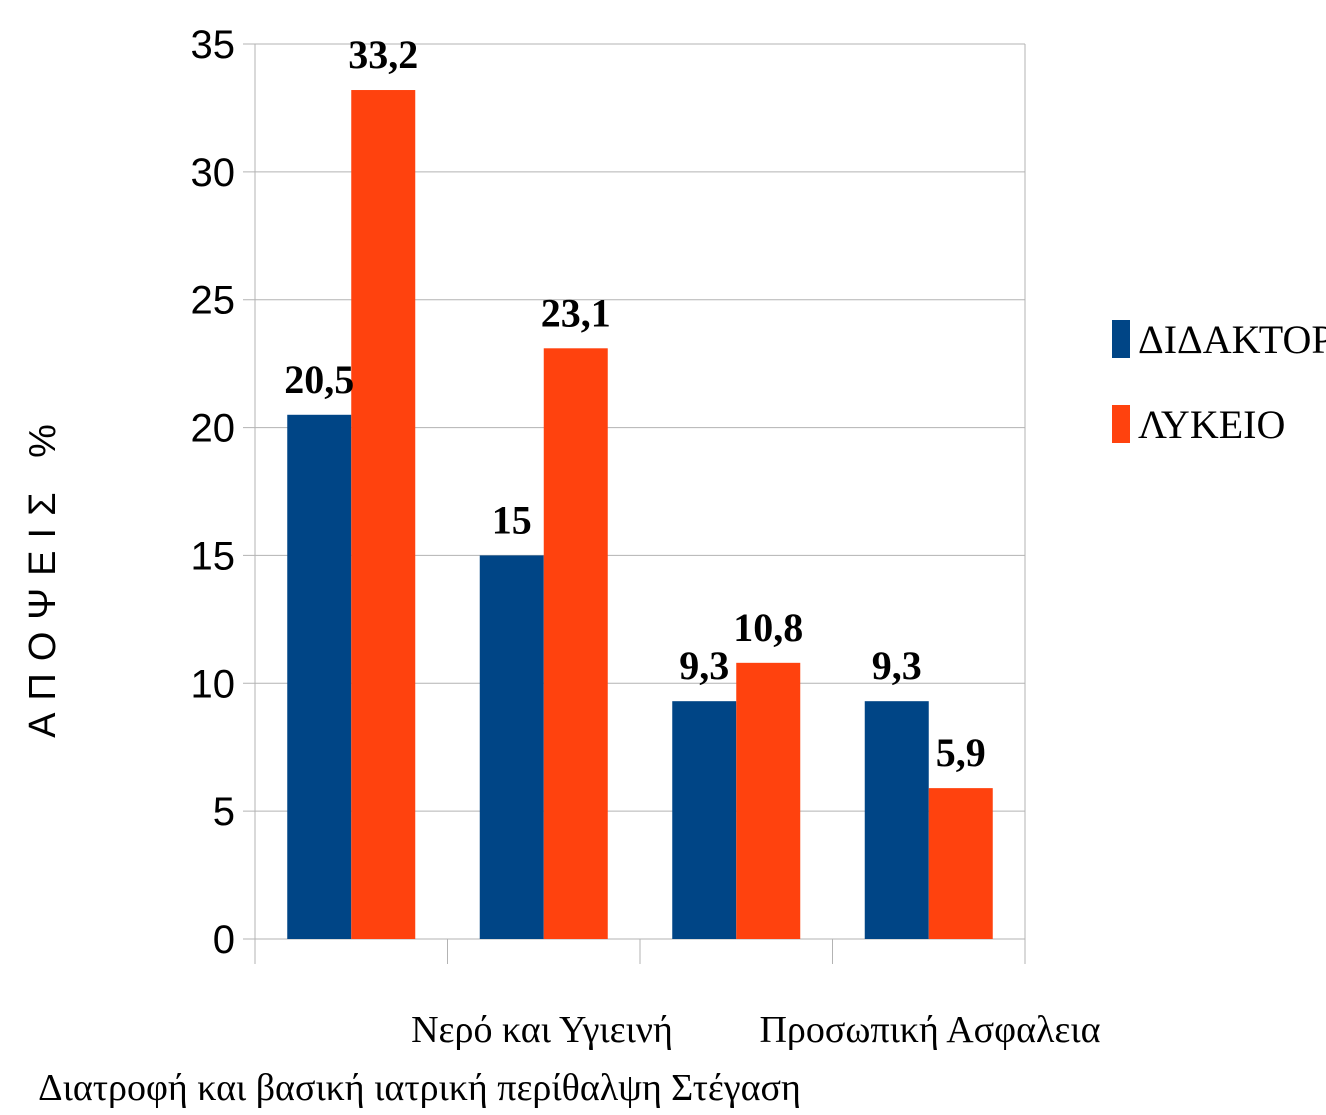 The image size is (1326, 1115). I want to click on data-label: 33,2, so click(383, 54).